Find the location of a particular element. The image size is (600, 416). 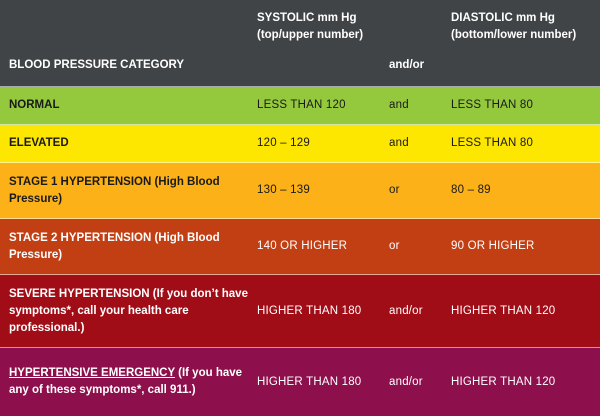

header-category: BLOOD PRESSURE CATEGORY is located at coordinates (124, 43).